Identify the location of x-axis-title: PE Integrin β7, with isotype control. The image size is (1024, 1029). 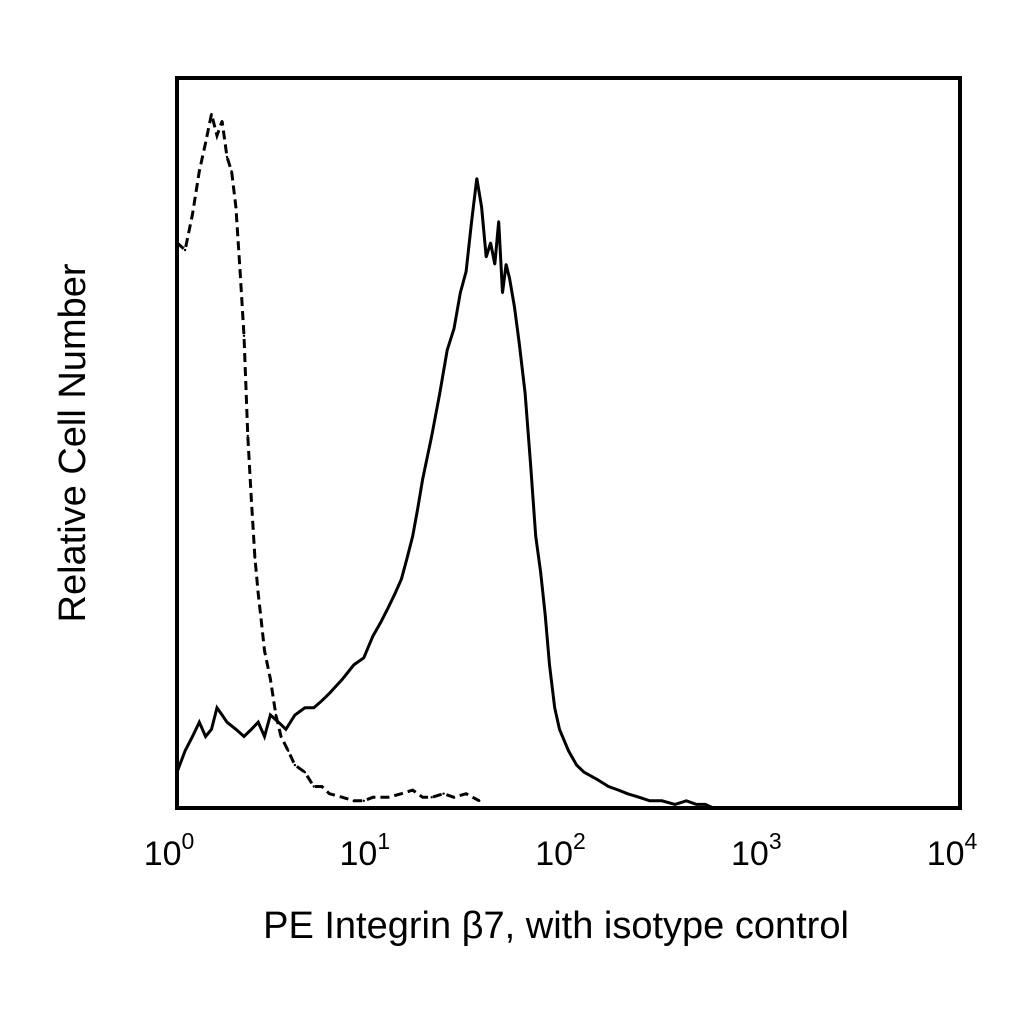
(556, 926).